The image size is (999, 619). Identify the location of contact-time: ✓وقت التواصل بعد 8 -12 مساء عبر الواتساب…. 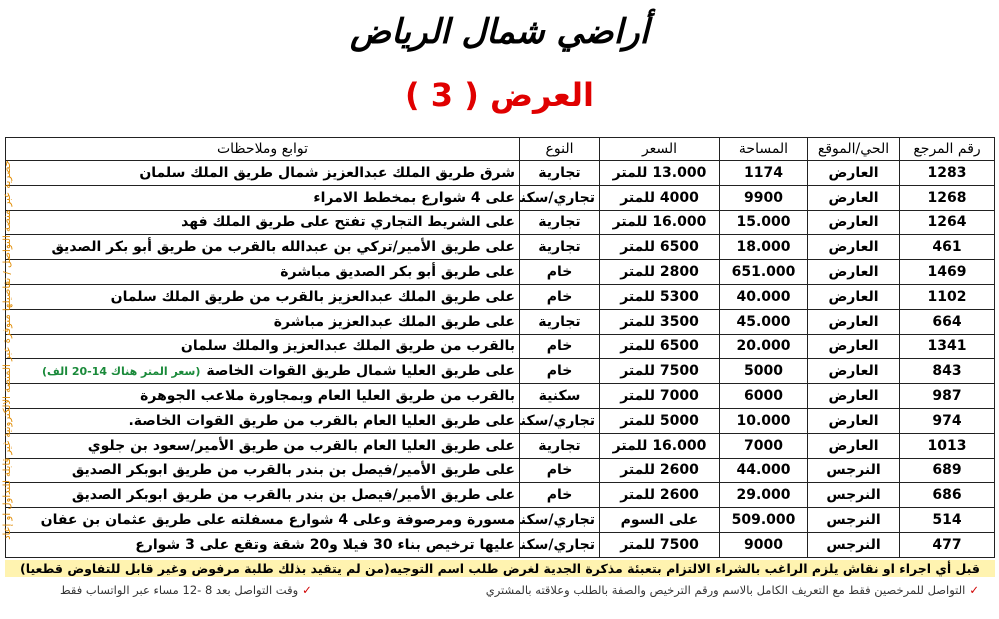
(186, 590).